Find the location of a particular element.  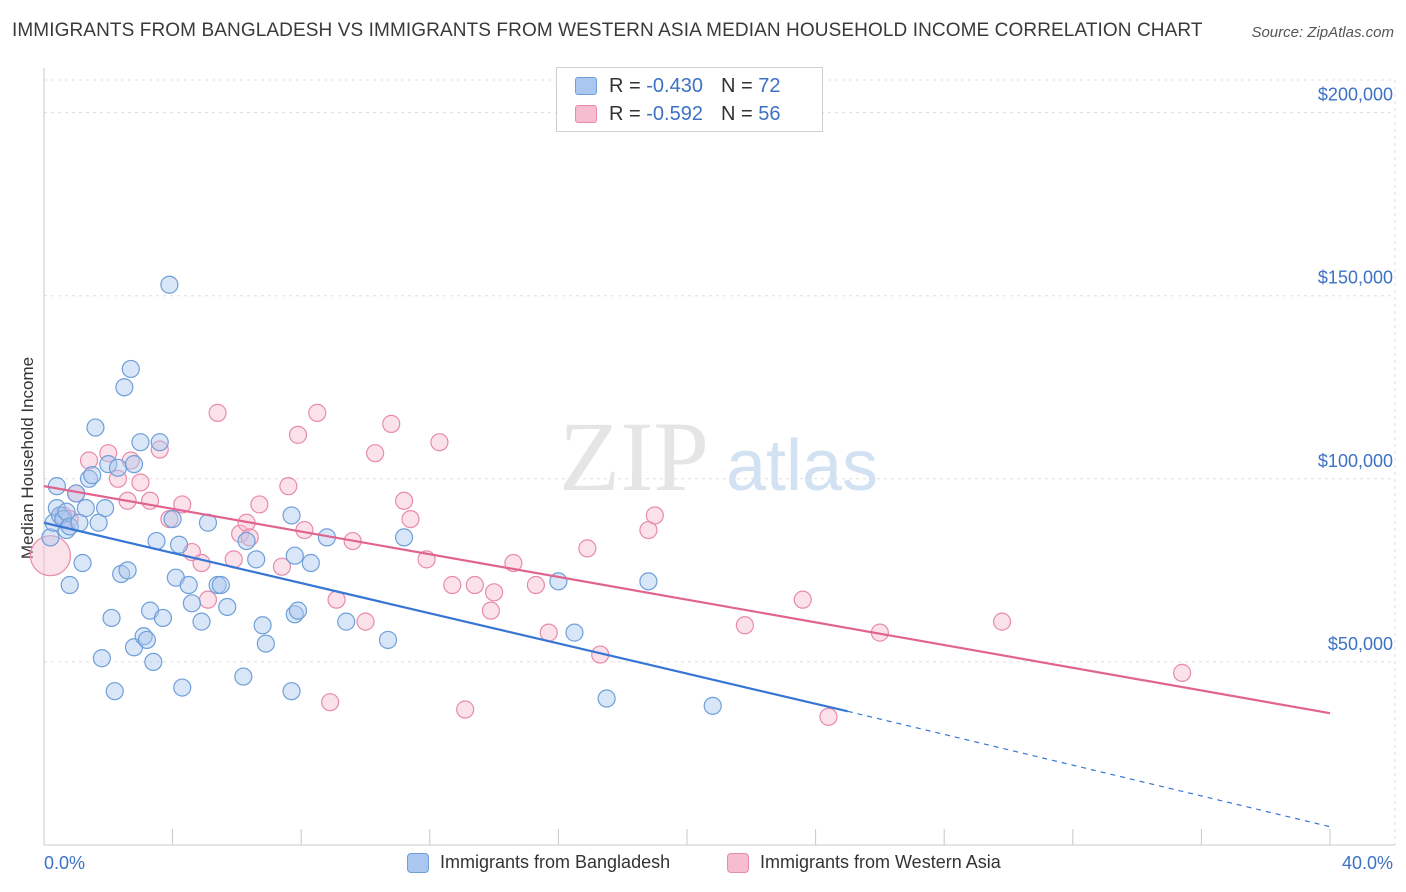

chart-source: Source: ZipAtlas.com is located at coordinates (1322, 32).